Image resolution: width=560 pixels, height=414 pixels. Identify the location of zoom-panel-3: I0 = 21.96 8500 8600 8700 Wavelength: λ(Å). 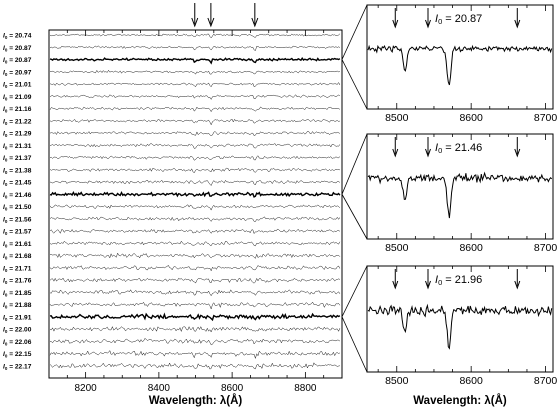
(462, 336).